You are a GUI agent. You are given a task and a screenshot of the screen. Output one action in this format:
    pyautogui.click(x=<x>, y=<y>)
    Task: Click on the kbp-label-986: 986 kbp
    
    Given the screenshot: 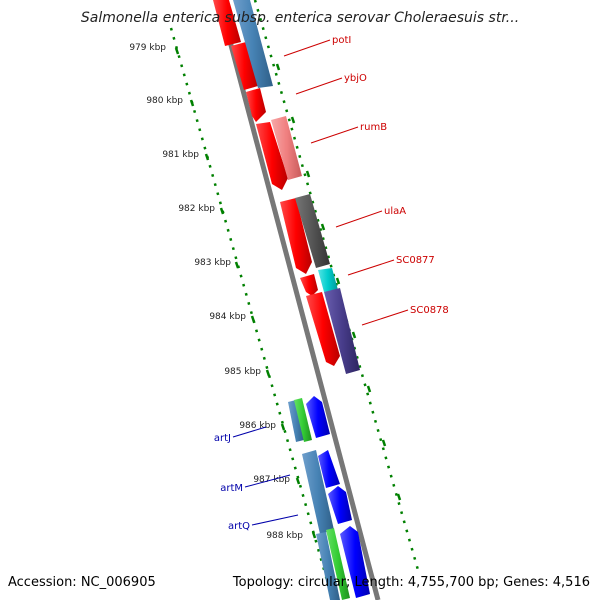 What is the action you would take?
    pyautogui.click(x=257, y=426)
    